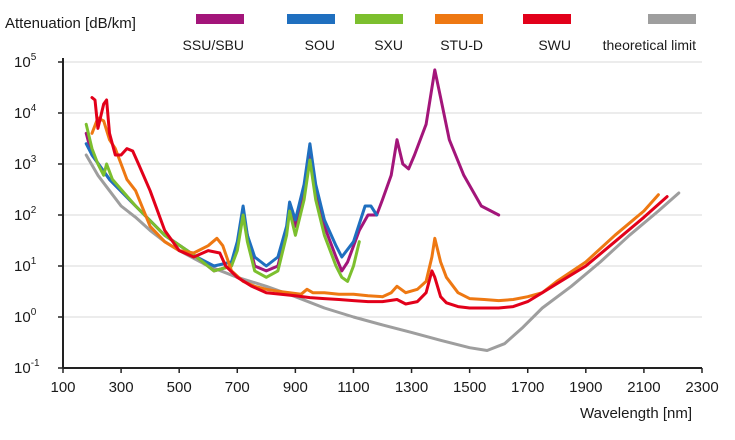  What do you see at coordinates (527, 387) in the screenshot?
I see `x-tick-label: 1700` at bounding box center [527, 387].